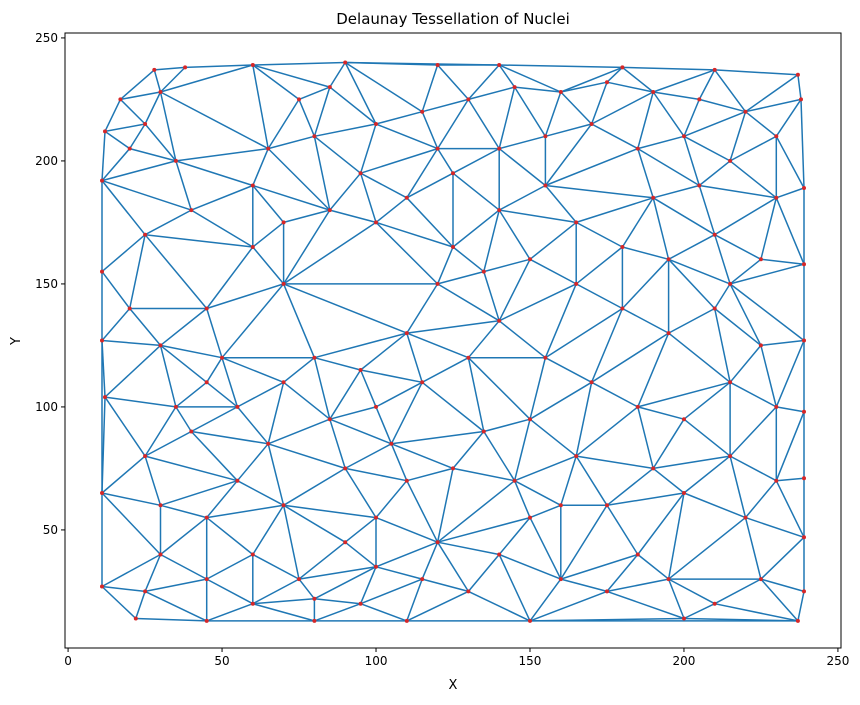 The image size is (860, 705). I want to click on y-axis-label: Y, so click(16, 341).